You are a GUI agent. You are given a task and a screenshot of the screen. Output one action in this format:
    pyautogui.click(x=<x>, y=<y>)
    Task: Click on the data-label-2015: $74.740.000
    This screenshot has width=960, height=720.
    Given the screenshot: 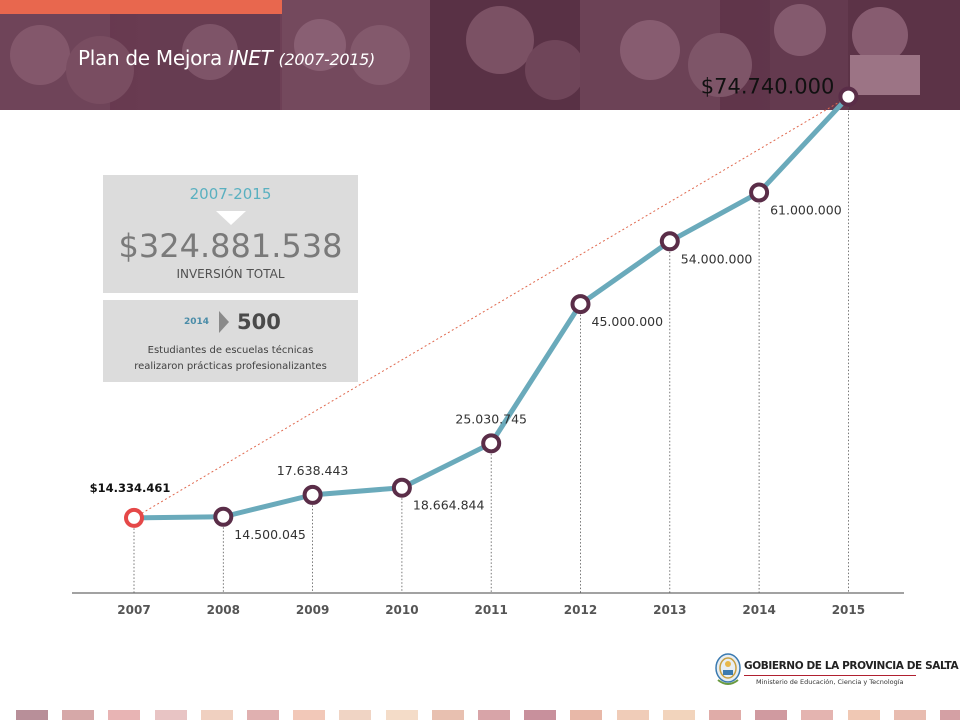 What is the action you would take?
    pyautogui.click(x=768, y=87)
    